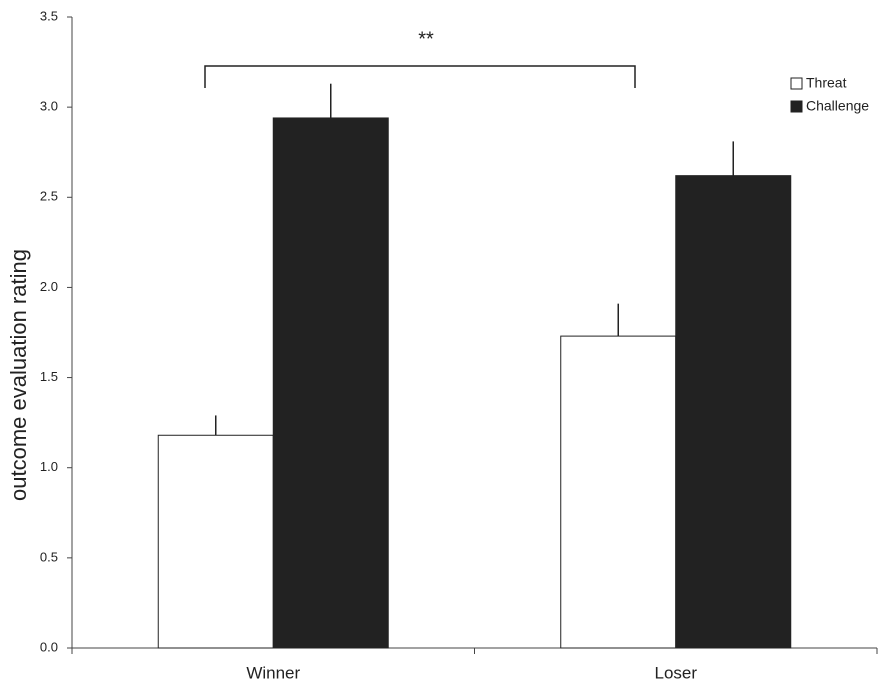  Describe the element at coordinates (49, 466) in the screenshot. I see `y-tick-label: 1.0` at that location.